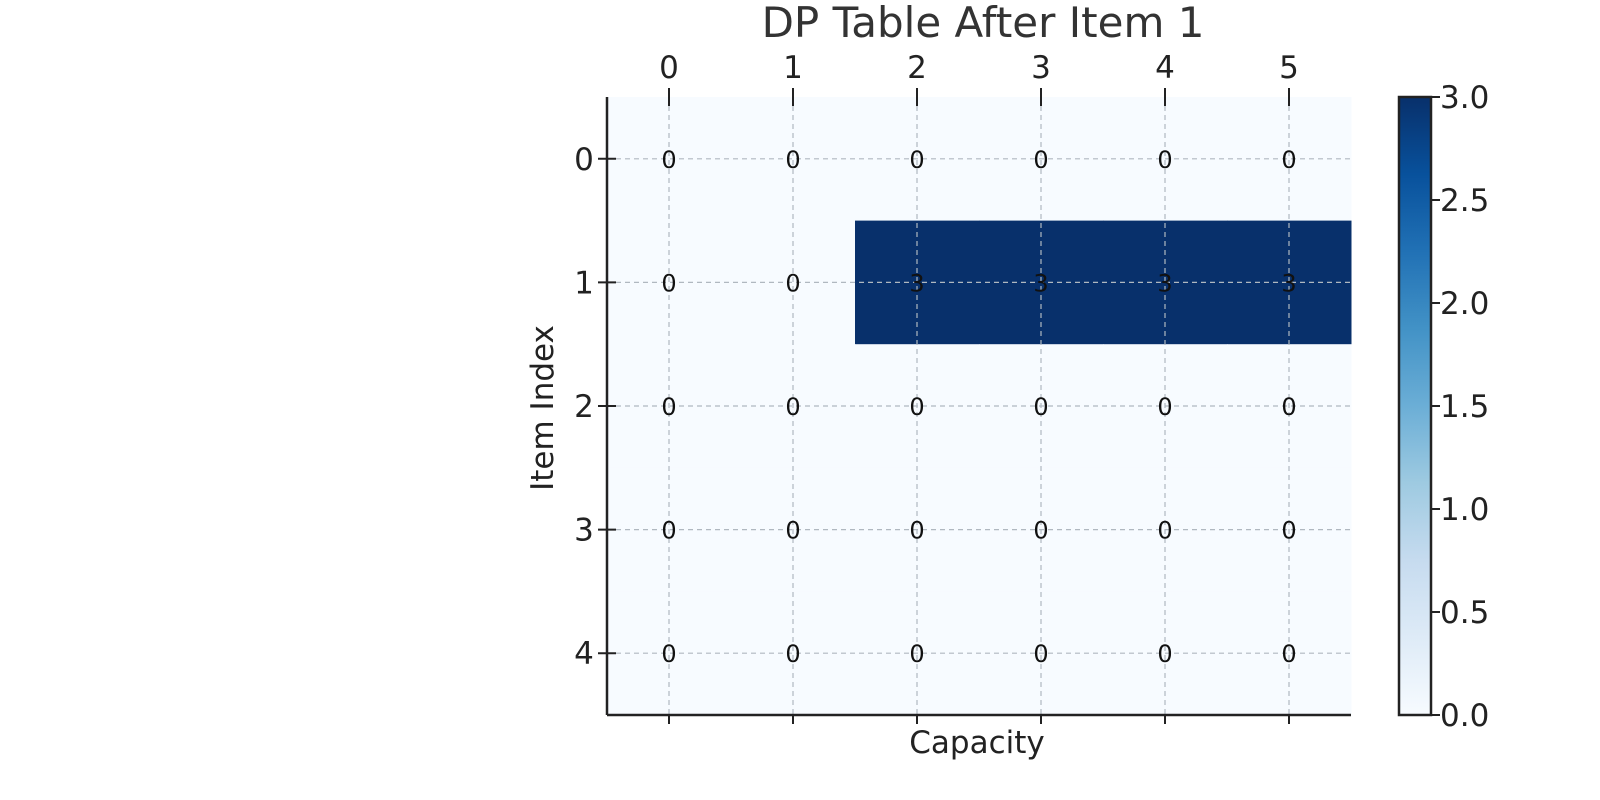 This screenshot has height=800, width=1600. I want to click on colorbar-tick-label: 0.0, so click(1464, 716).